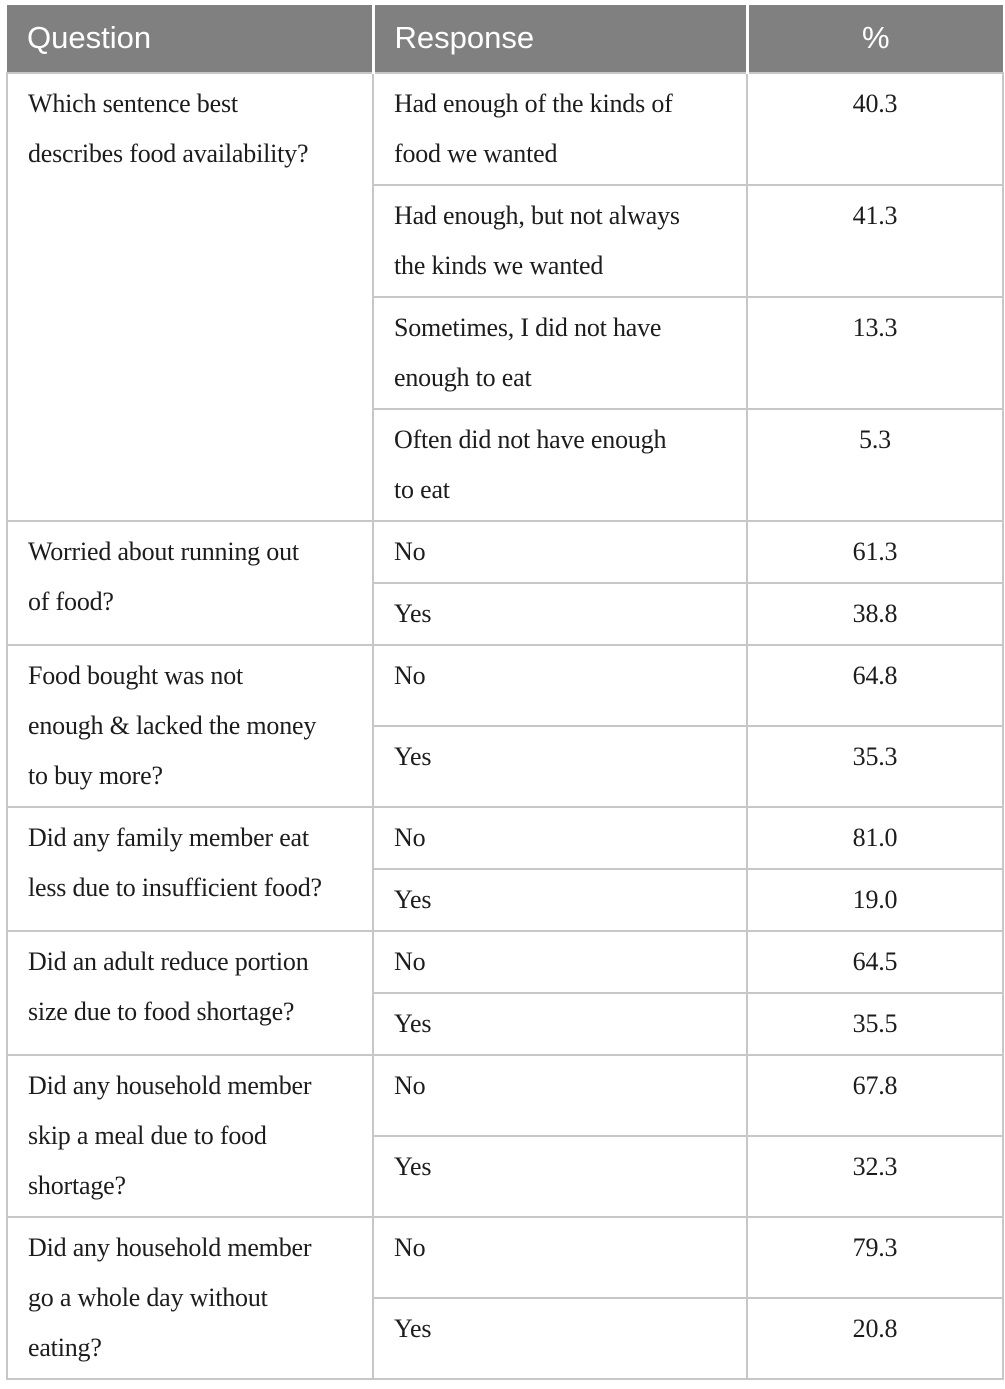 The image size is (1005, 1389). Describe the element at coordinates (875, 962) in the screenshot. I see `percent-cell: 64.5` at that location.